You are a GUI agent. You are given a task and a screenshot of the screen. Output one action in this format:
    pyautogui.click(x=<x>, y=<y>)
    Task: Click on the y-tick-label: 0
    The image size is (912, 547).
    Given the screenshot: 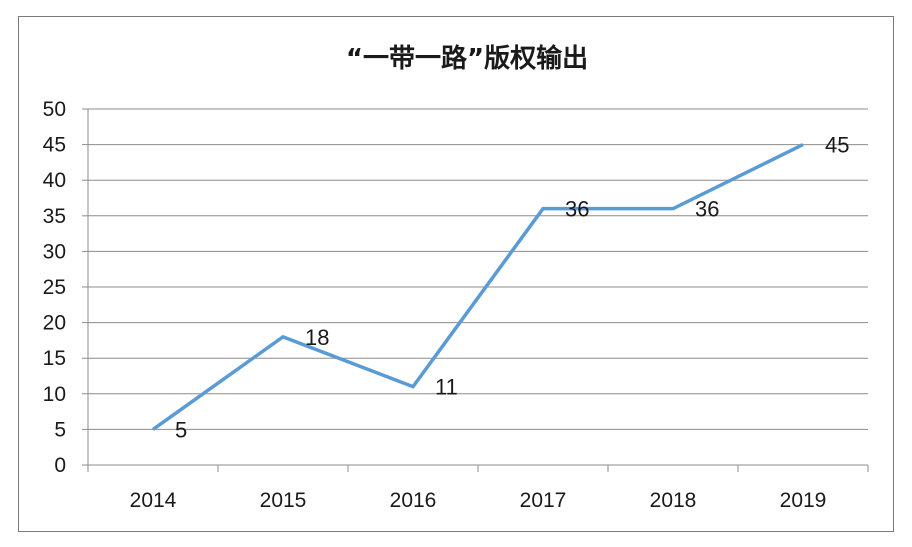 What is the action you would take?
    pyautogui.click(x=60, y=465)
    